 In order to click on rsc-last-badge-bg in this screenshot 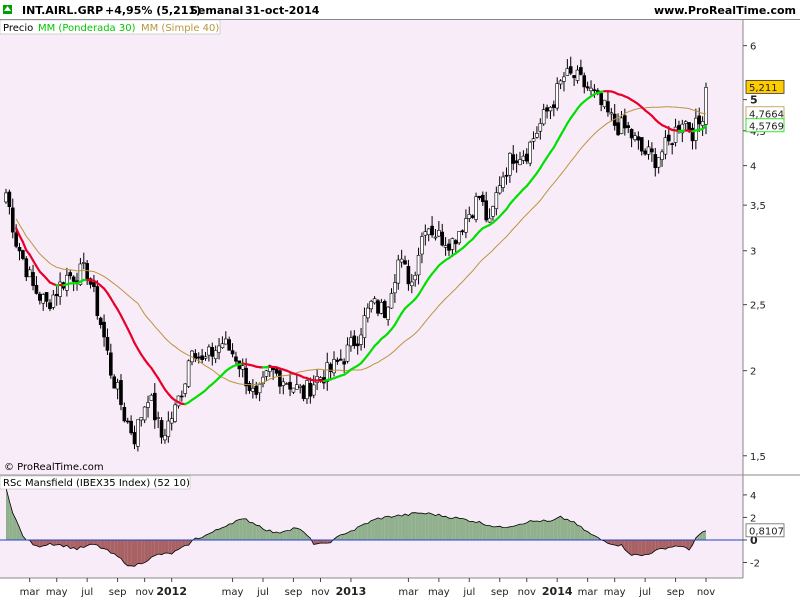, I will do `click(765, 530)`.